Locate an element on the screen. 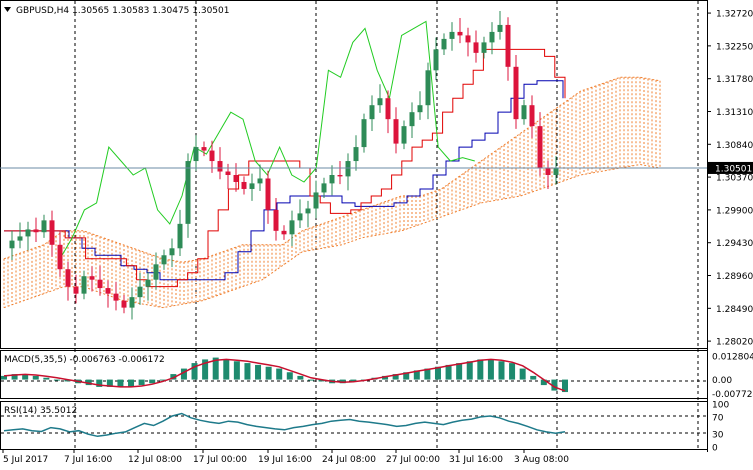 The width and height of the screenshot is (753, 470). price-label: 1.32250 is located at coordinates (734, 47).